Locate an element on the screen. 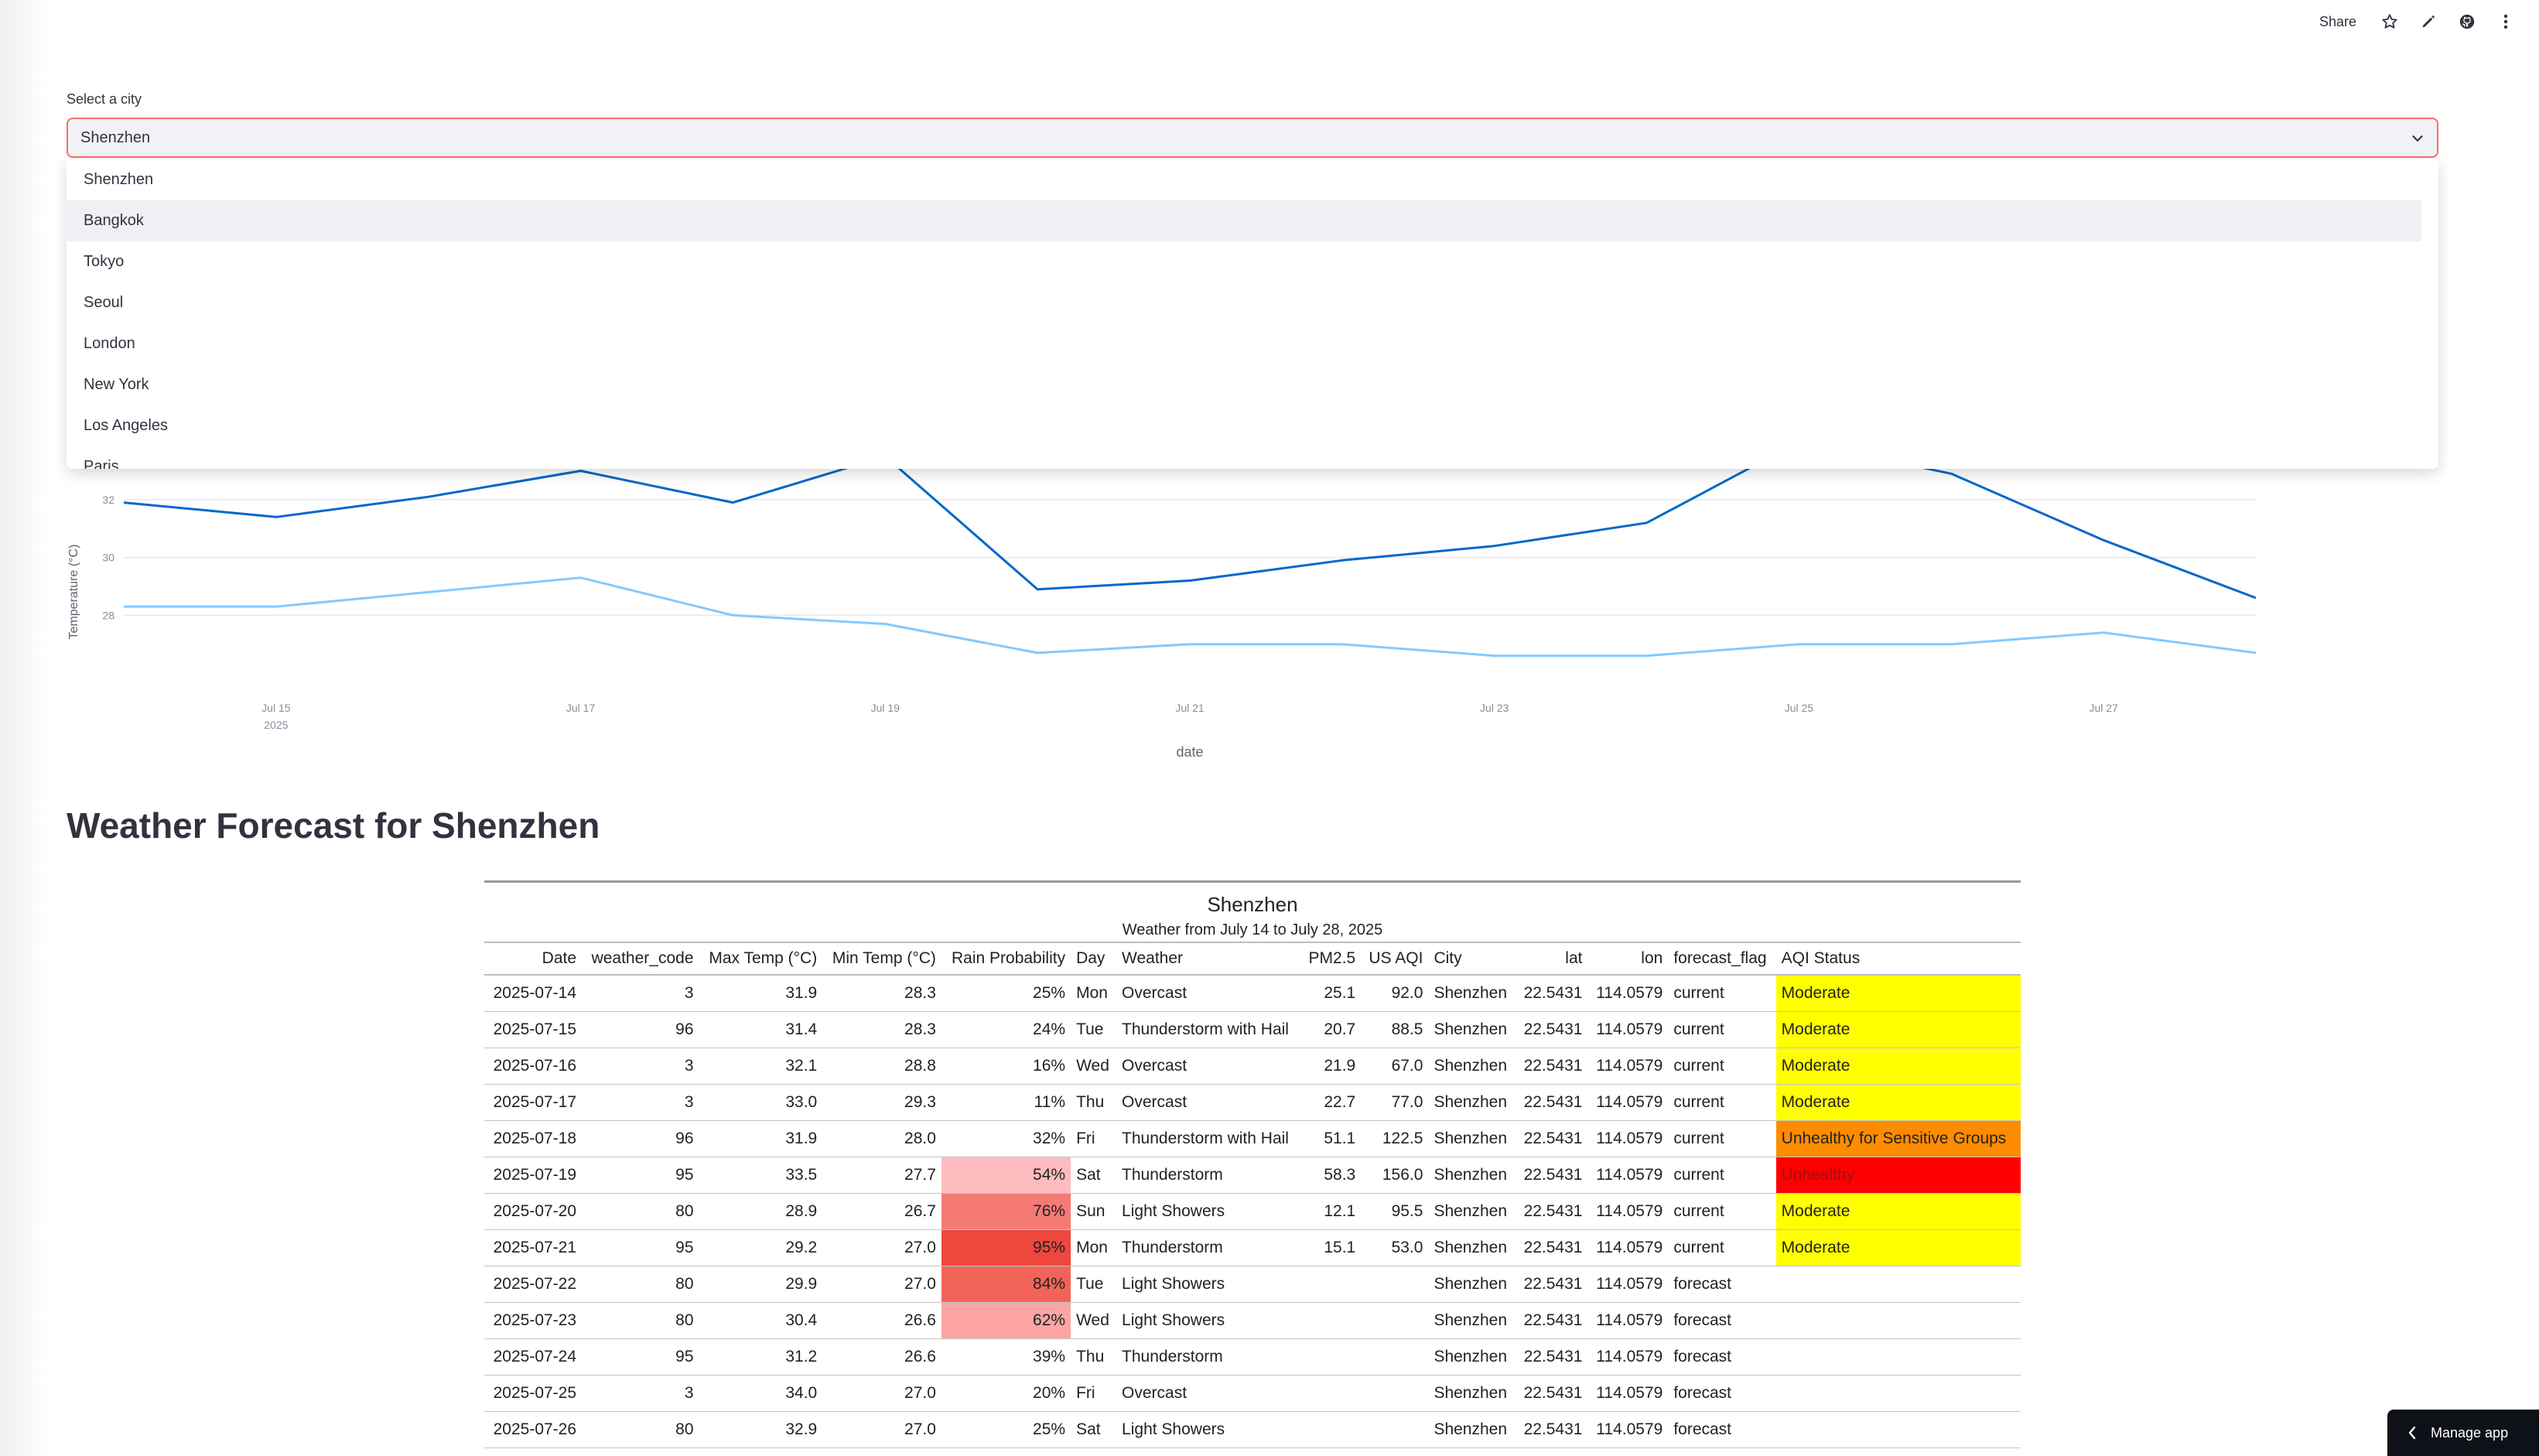 This screenshot has height=1456, width=2539. column-header: lat is located at coordinates (1552, 959).